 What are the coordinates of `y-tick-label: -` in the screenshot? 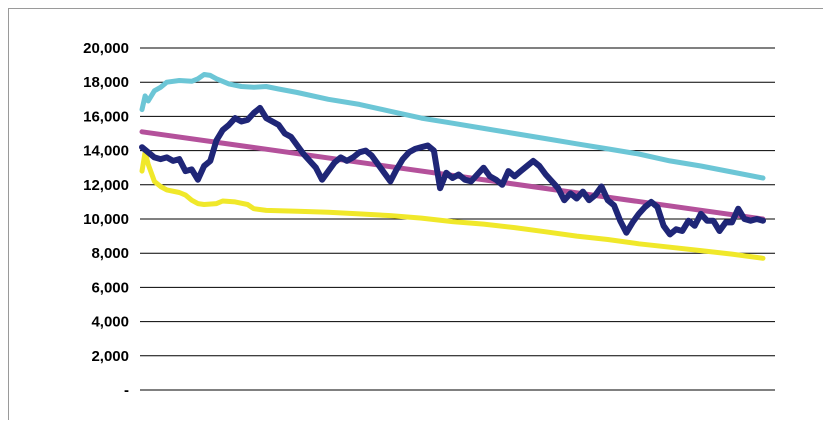 It's located at (126, 390).